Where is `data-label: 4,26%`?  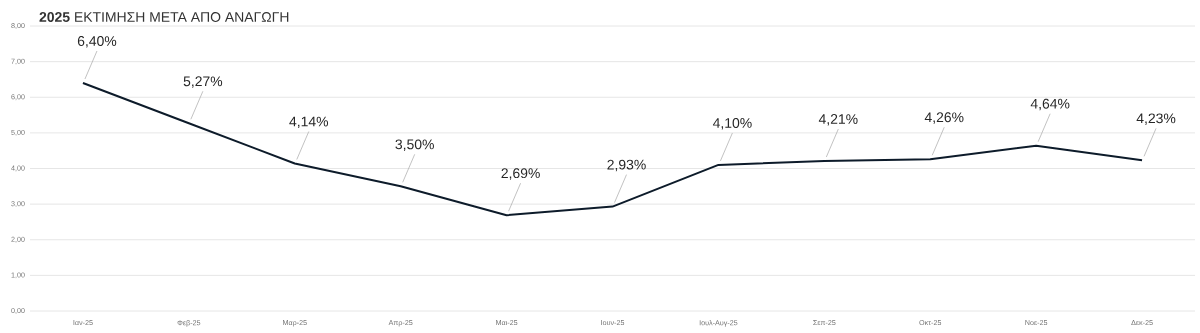
data-label: 4,26% is located at coordinates (944, 118).